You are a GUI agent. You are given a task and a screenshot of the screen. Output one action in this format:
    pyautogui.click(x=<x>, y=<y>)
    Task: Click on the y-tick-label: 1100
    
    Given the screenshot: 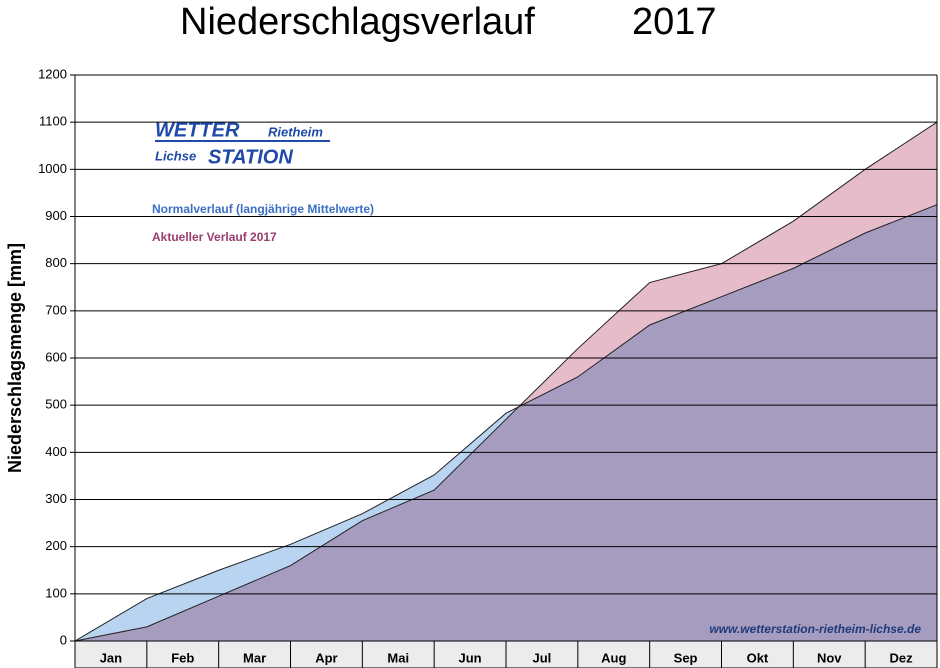 What is the action you would take?
    pyautogui.click(x=53, y=121)
    